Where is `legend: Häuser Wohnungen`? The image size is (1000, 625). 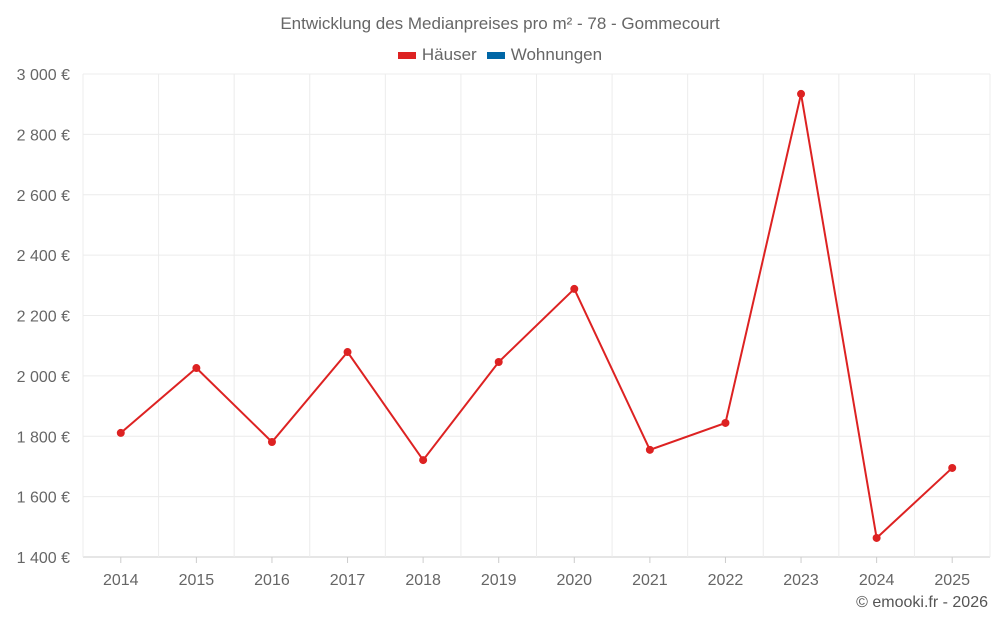 legend: Häuser Wohnungen is located at coordinates (500, 55).